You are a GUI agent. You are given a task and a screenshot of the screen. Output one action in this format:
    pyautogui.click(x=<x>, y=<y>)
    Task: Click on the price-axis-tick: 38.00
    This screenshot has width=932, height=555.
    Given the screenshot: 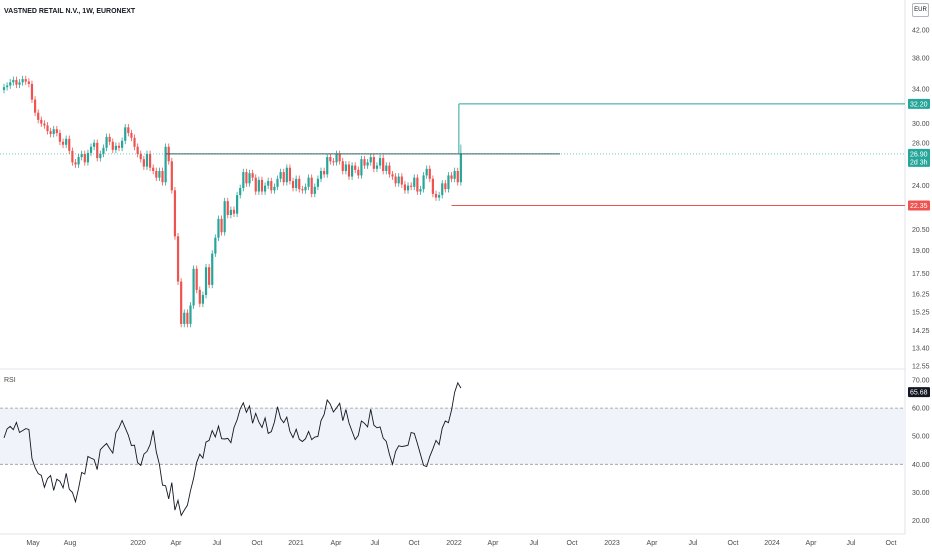 What is the action you would take?
    pyautogui.click(x=921, y=58)
    